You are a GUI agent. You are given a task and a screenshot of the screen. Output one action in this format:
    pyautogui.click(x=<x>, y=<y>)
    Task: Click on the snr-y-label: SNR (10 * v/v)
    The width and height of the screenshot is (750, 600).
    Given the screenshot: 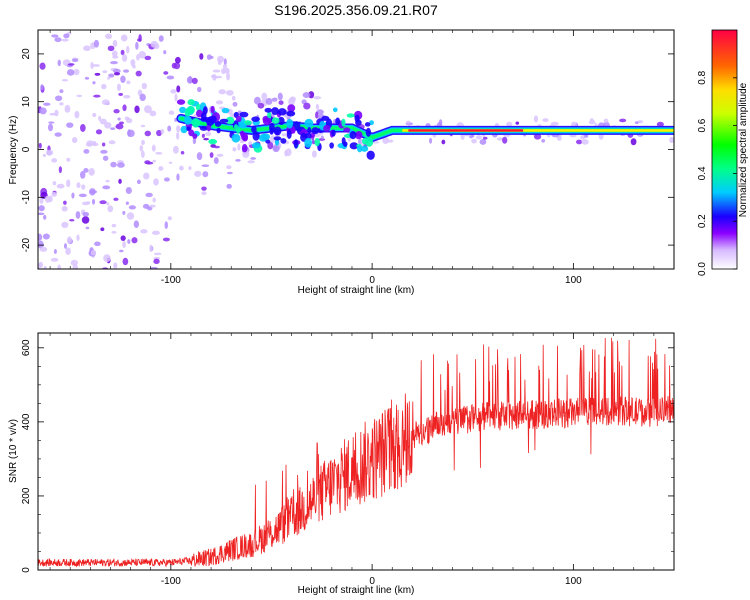 What is the action you would take?
    pyautogui.click(x=13, y=451)
    